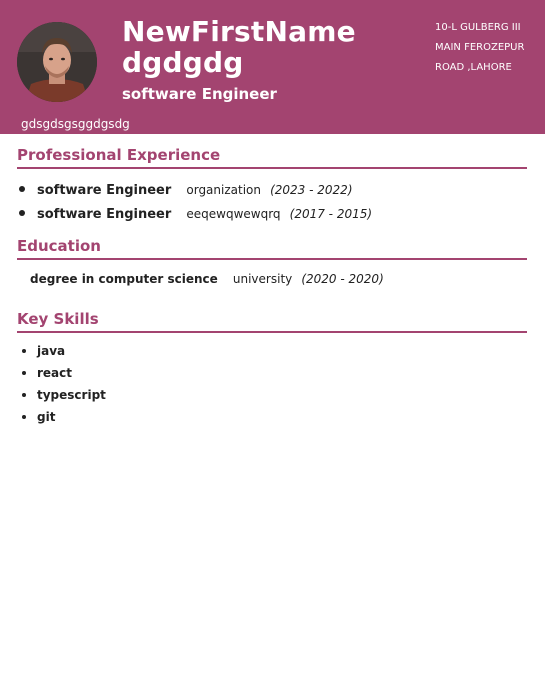  I want to click on address-line: 10-L GULBERG III, so click(478, 27).